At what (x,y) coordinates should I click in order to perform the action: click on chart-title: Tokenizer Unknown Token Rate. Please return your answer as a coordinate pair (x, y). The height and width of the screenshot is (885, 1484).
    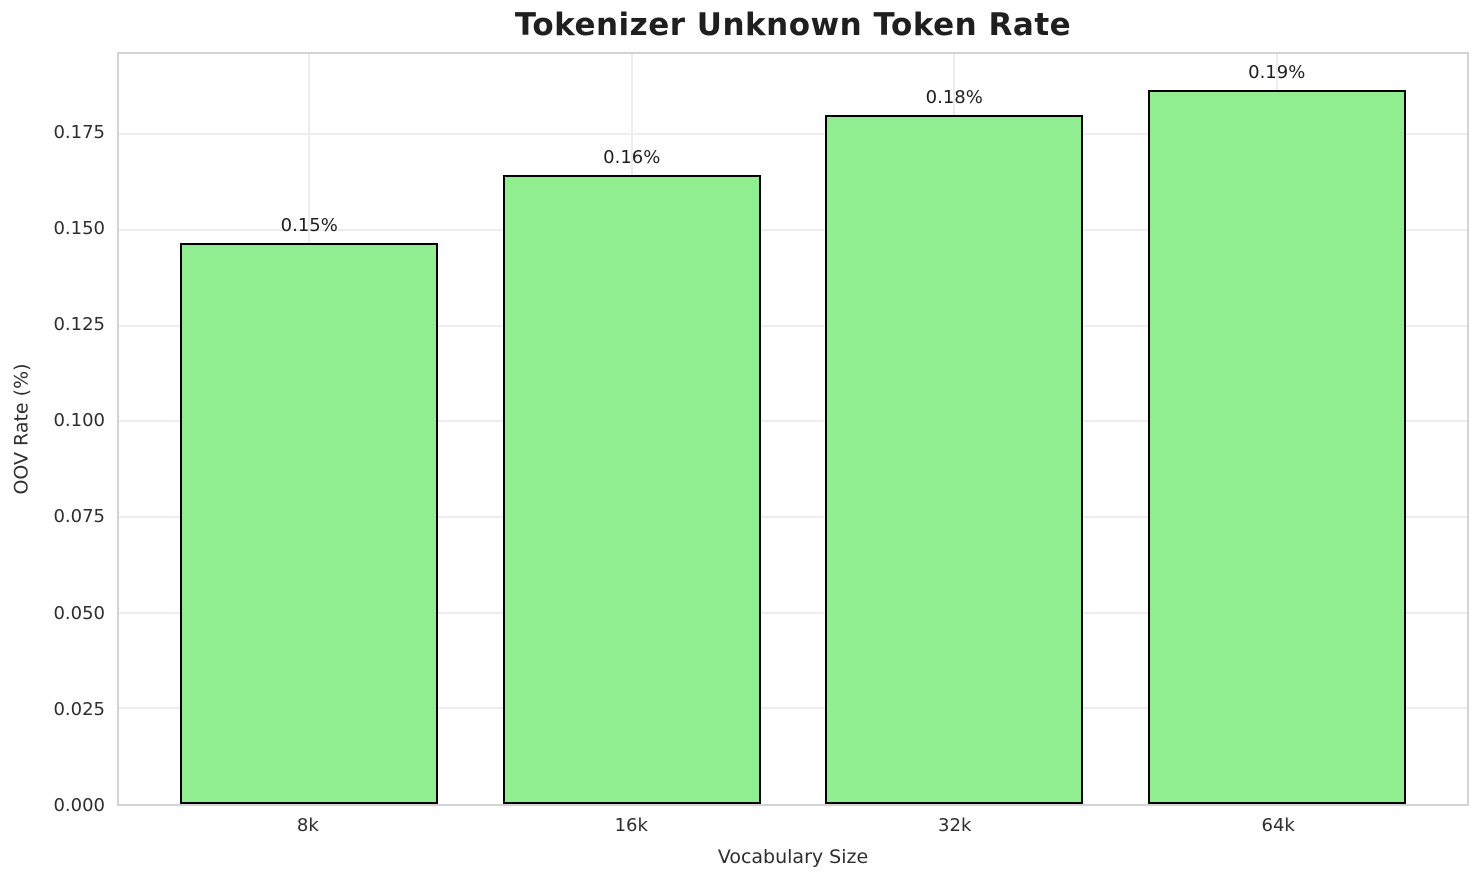
    Looking at the image, I should click on (793, 25).